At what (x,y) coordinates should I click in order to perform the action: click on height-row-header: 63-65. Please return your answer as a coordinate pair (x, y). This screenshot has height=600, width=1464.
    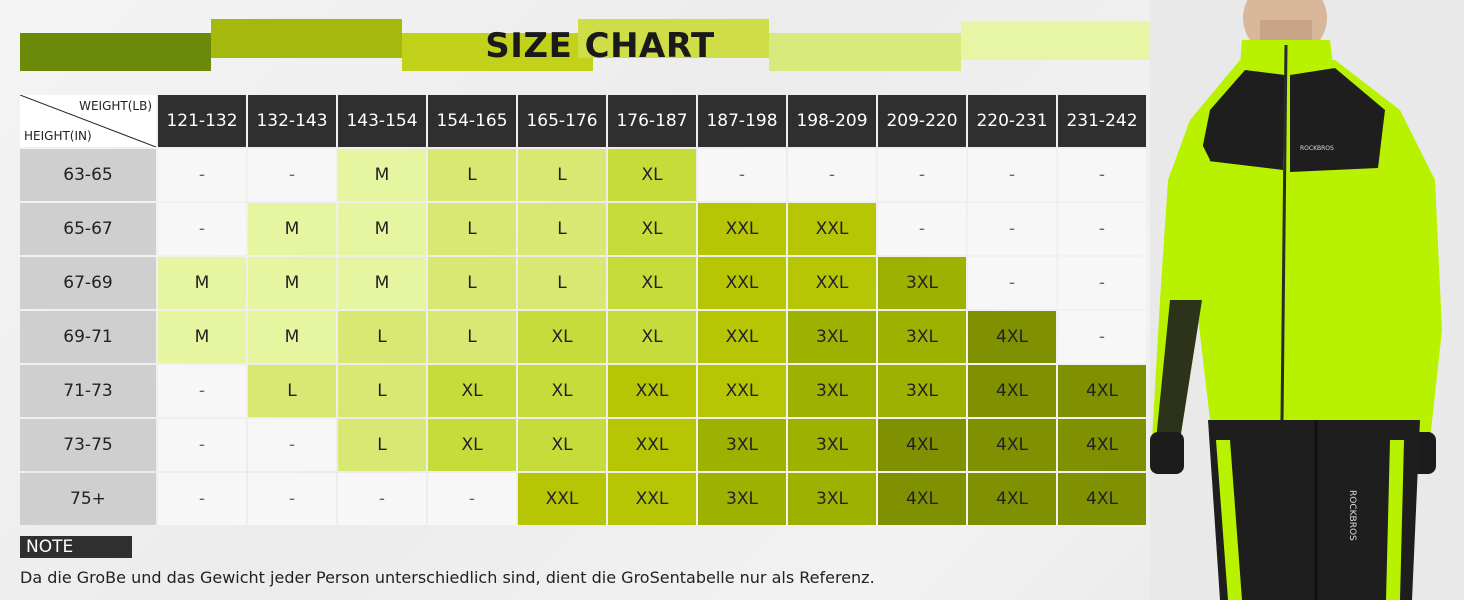
    Looking at the image, I should click on (88, 175).